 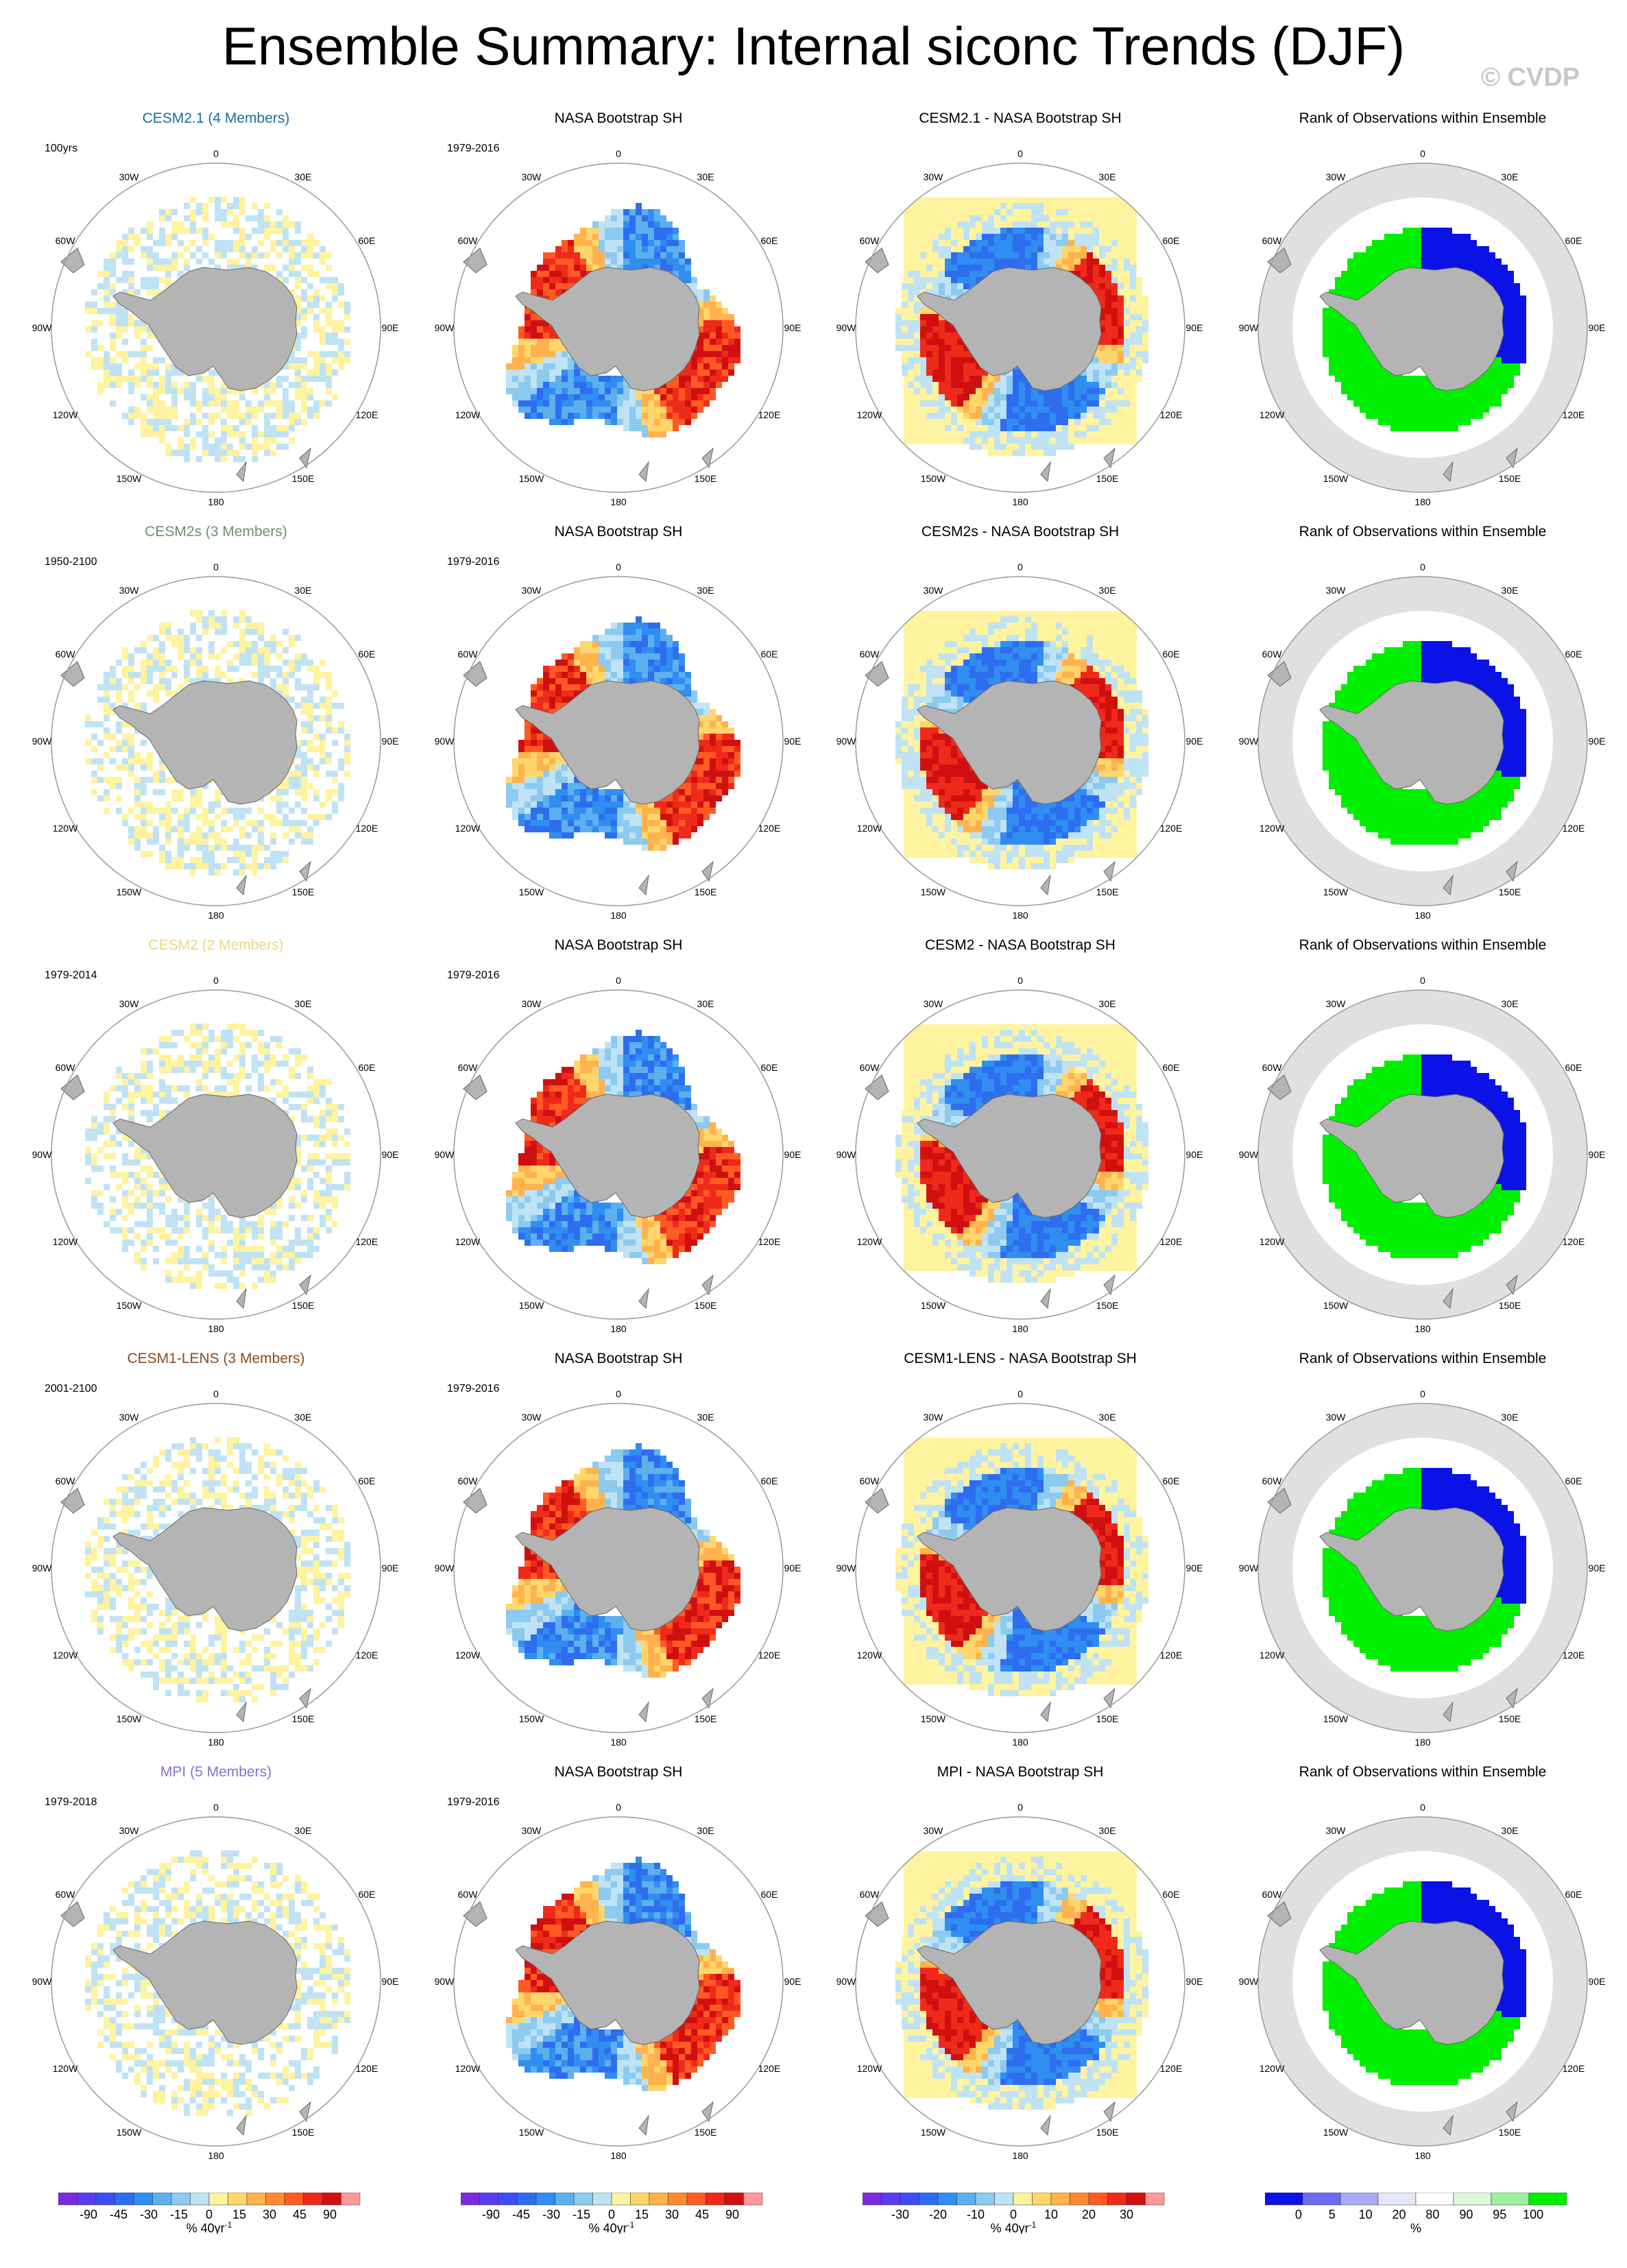 What do you see at coordinates (581, 2214) in the screenshot?
I see `colorbar-tick: -15` at bounding box center [581, 2214].